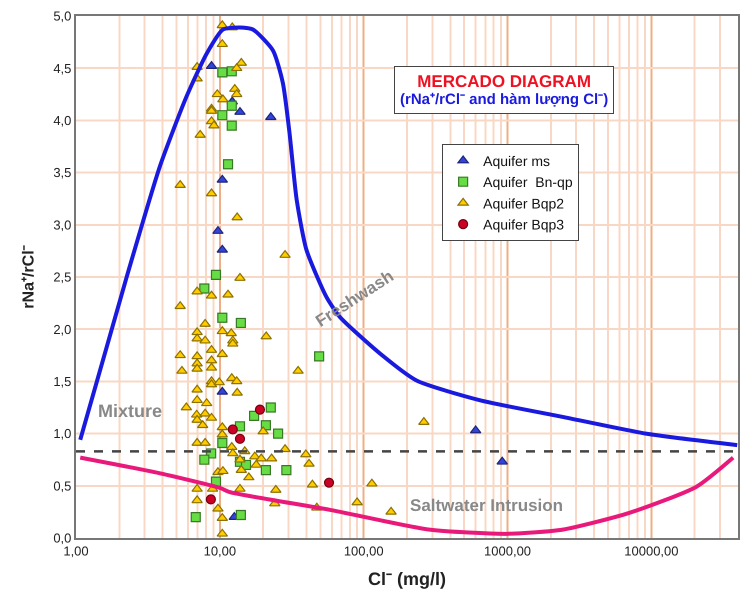 This screenshot has width=743, height=597. What do you see at coordinates (651, 551) in the screenshot?
I see `x-tick-label: 10000,00` at bounding box center [651, 551].